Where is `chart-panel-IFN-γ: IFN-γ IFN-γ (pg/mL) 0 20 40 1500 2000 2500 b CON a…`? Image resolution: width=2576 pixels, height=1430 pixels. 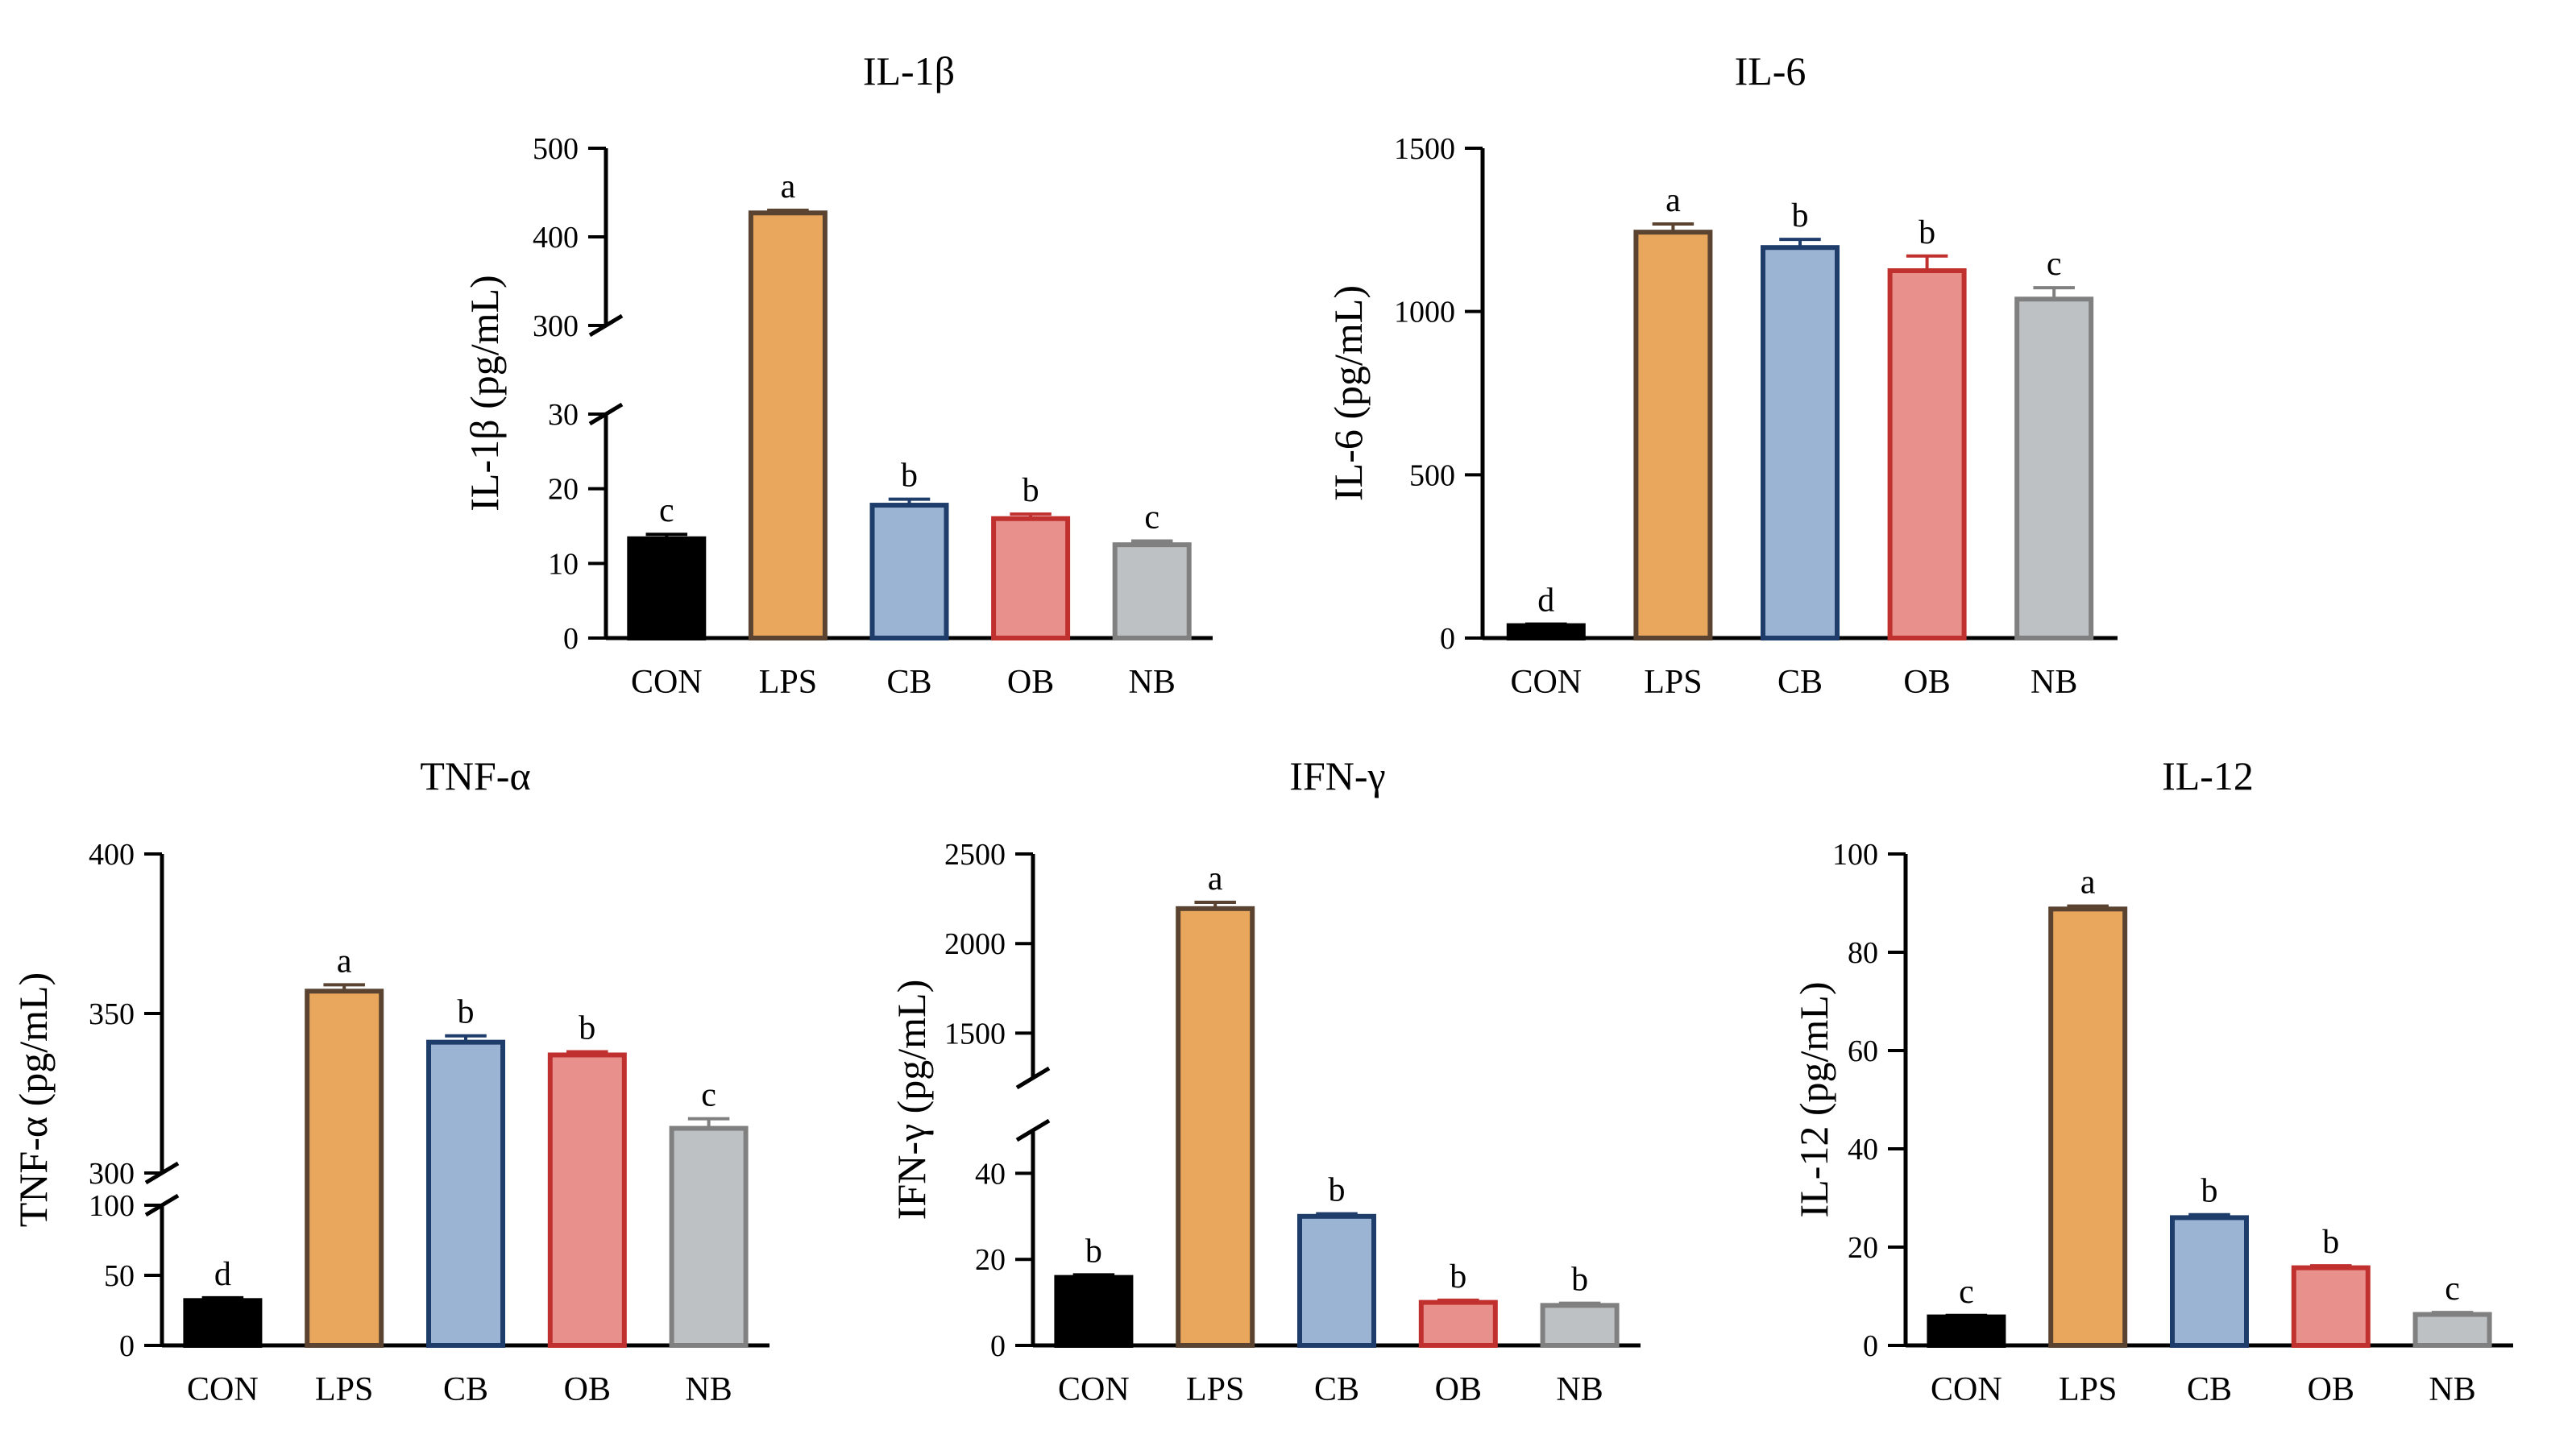 chart-panel-IFN-γ: IFN-γ IFN-γ (pg/mL) 0 20 40 1500 2000 2500 b CON a… is located at coordinates (1265, 1080).